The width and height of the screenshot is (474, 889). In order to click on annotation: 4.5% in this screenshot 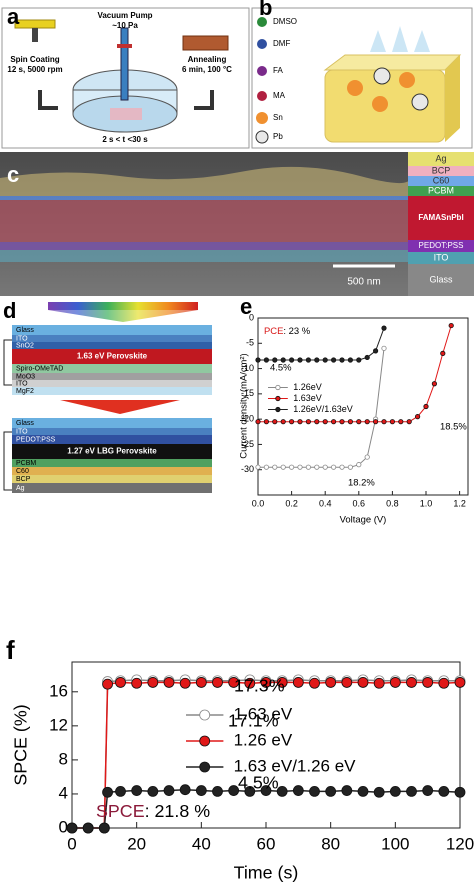, I will do `click(258, 783)`.